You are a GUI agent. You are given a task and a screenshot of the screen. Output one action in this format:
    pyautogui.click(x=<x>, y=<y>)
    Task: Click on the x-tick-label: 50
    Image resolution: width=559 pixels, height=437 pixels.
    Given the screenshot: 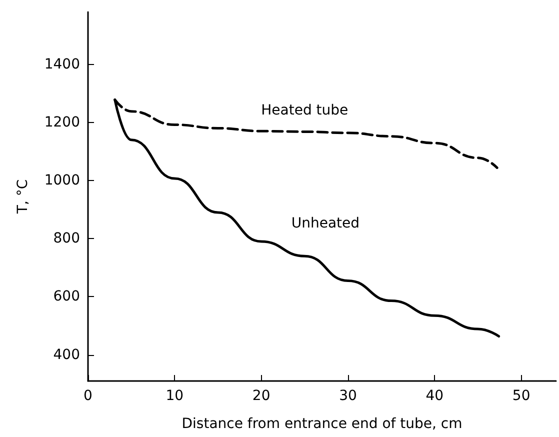 What is the action you would take?
    pyautogui.click(x=521, y=396)
    